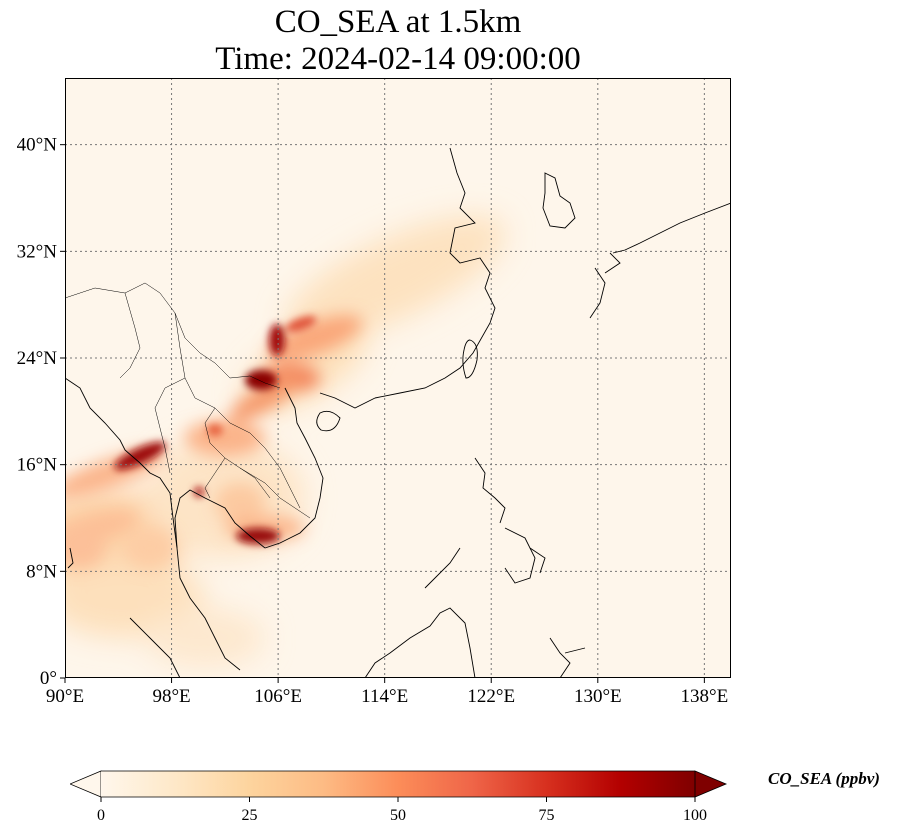 The height and width of the screenshot is (836, 916). I want to click on colorbar-tick-label: 75, so click(547, 815).